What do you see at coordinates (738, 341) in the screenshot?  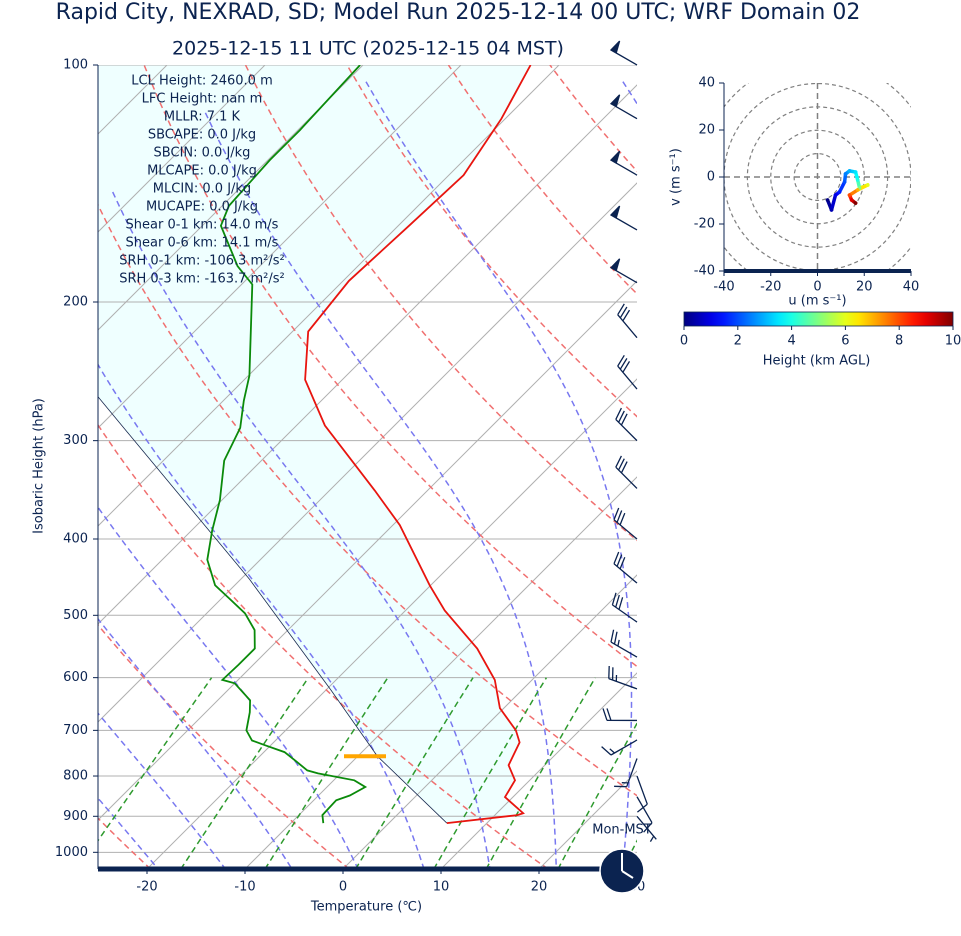 I see `colorbar-tick-label: 2` at bounding box center [738, 341].